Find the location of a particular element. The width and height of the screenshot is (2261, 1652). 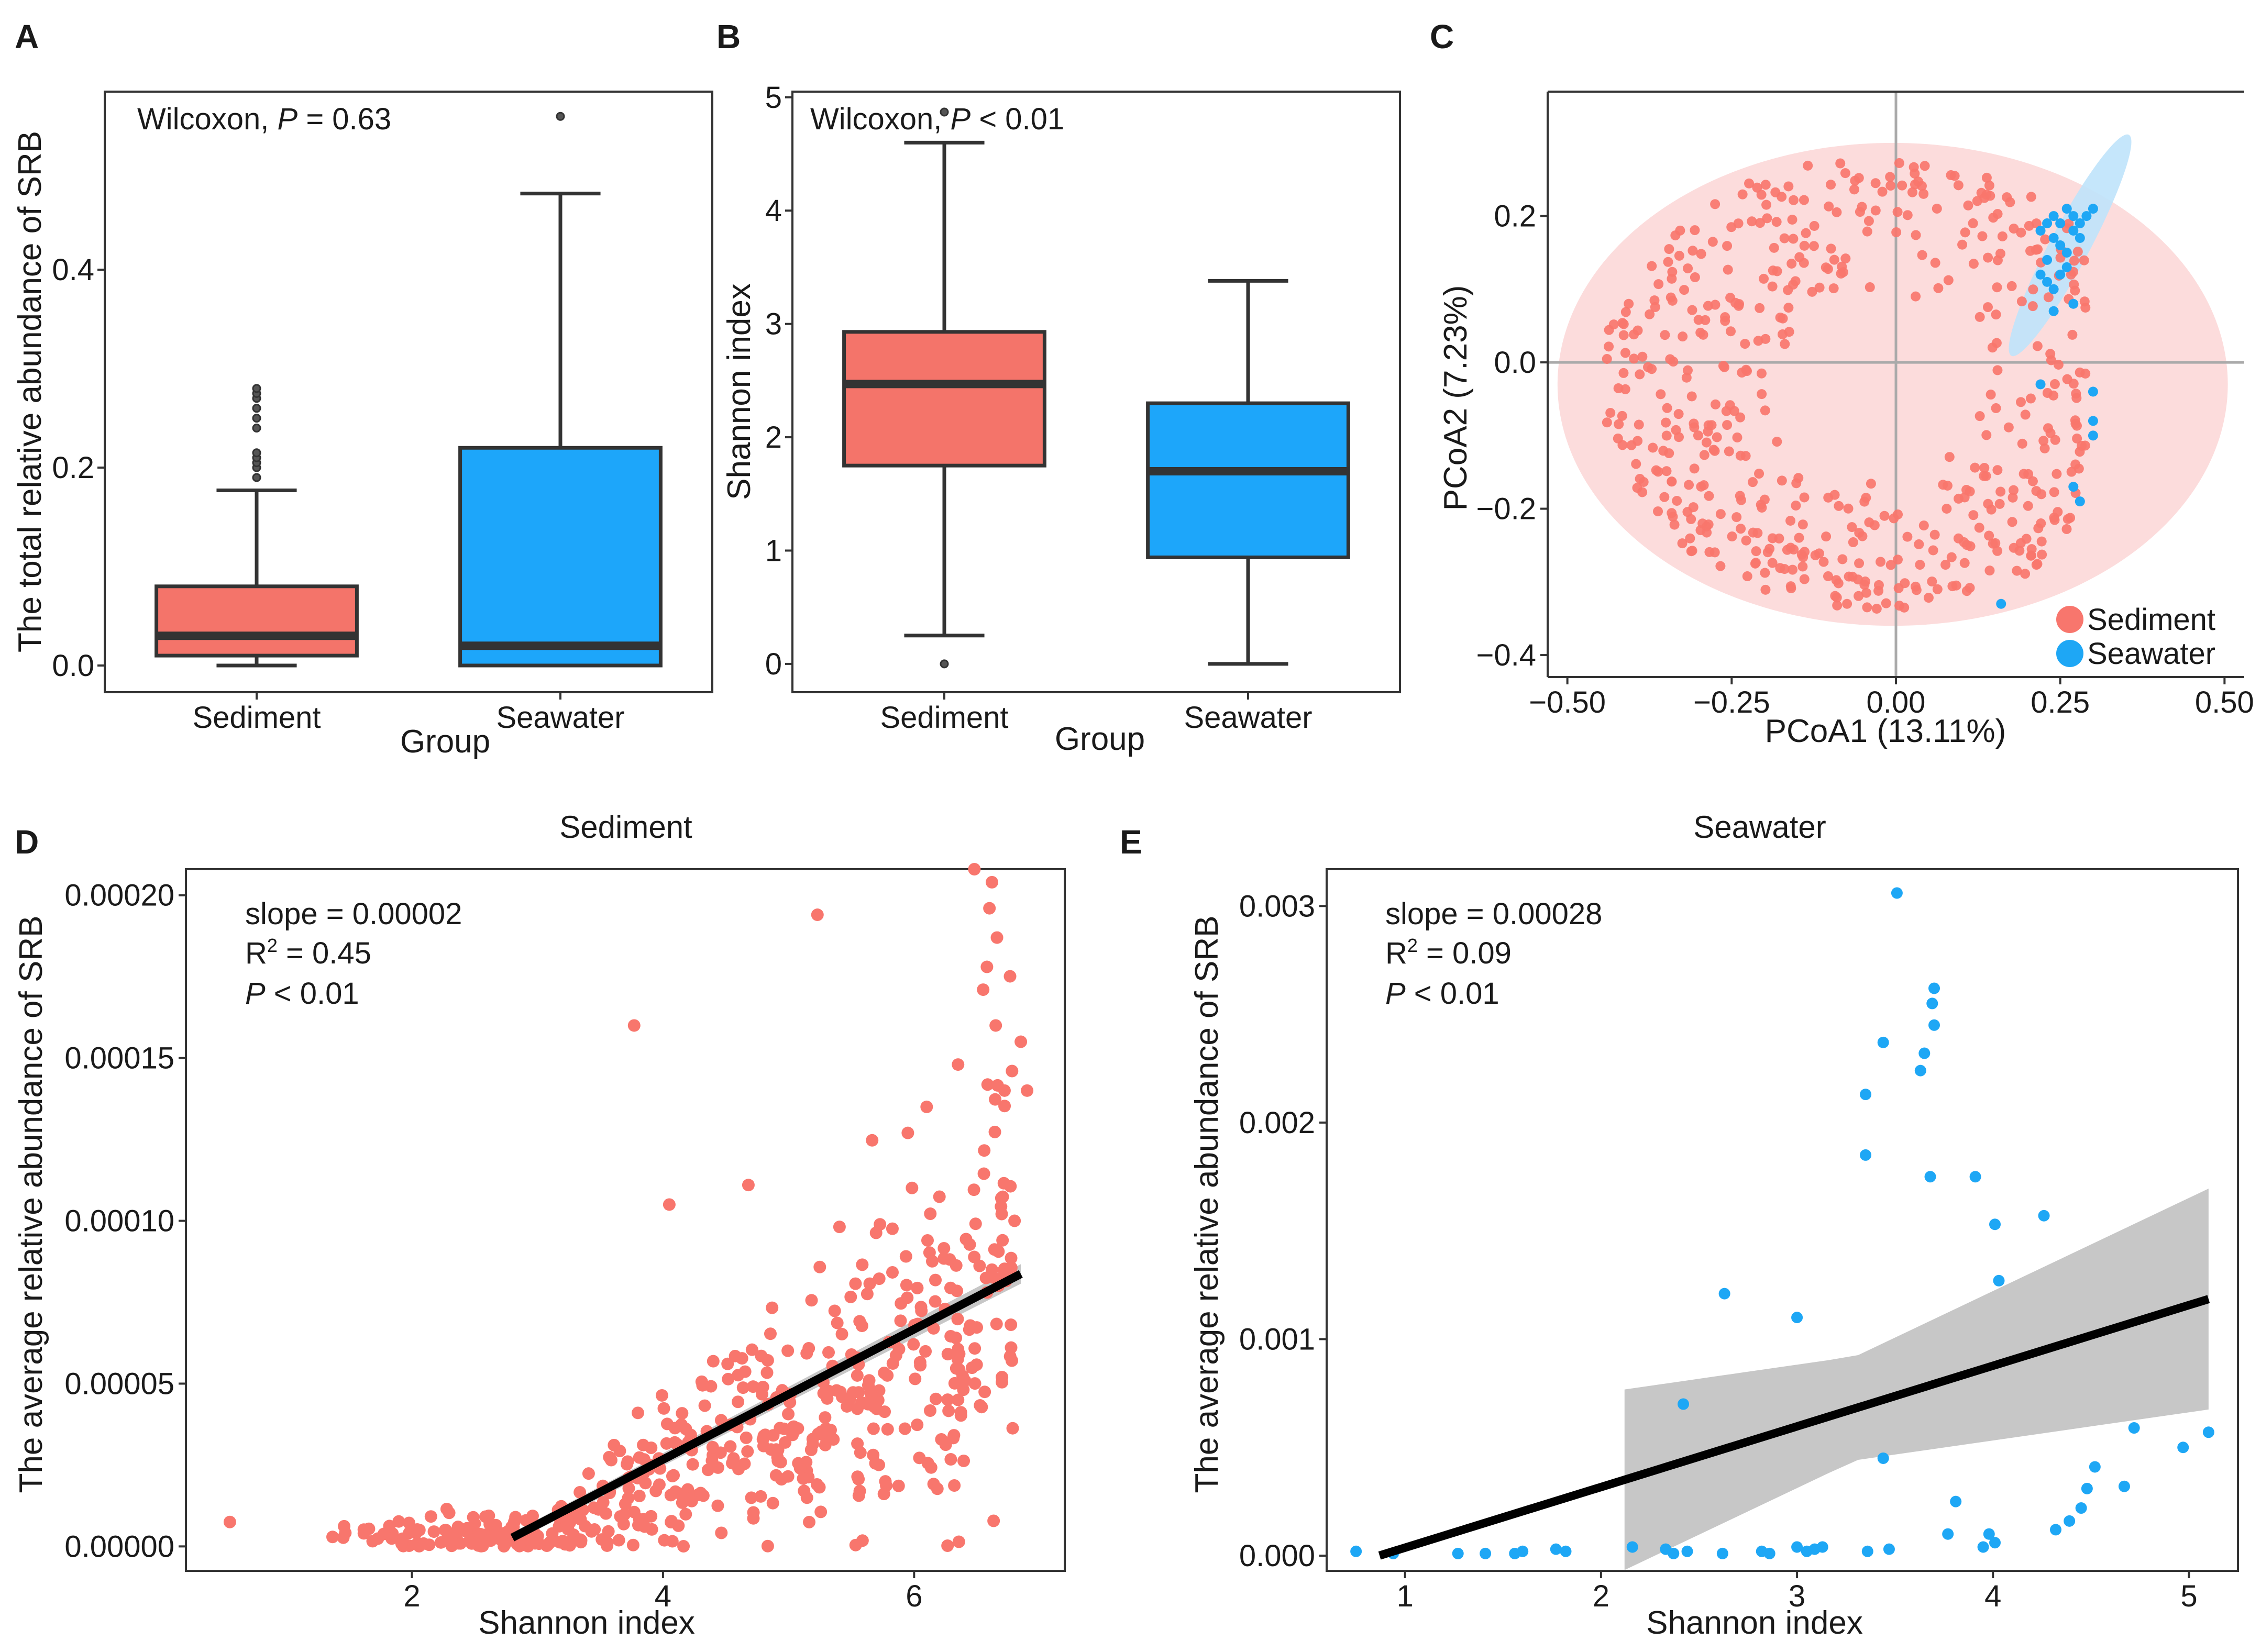

panel-label-d: D is located at coordinates (27, 842).